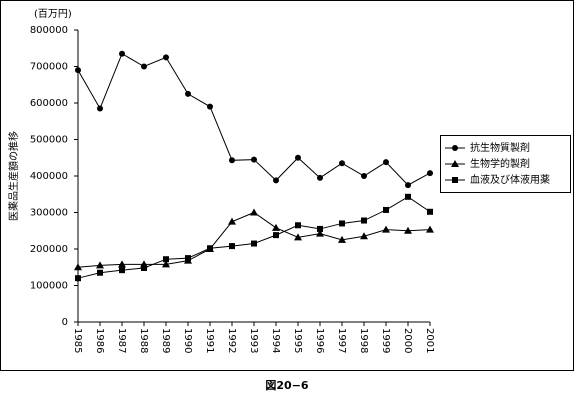 This screenshot has width=585, height=400. I want to click on x-tick-label: 1989, so click(165, 340).